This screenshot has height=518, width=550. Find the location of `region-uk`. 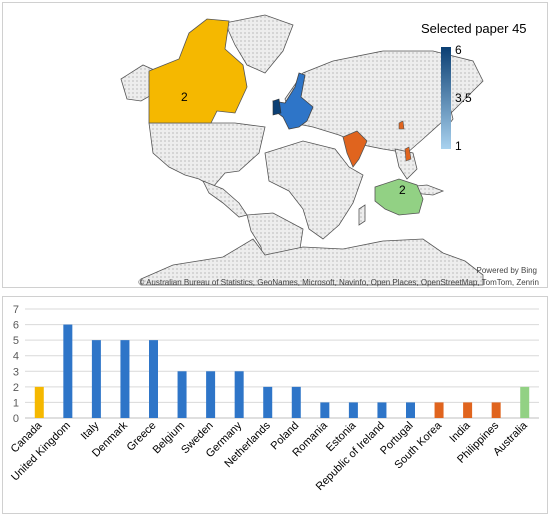

region-uk is located at coordinates (277, 107).